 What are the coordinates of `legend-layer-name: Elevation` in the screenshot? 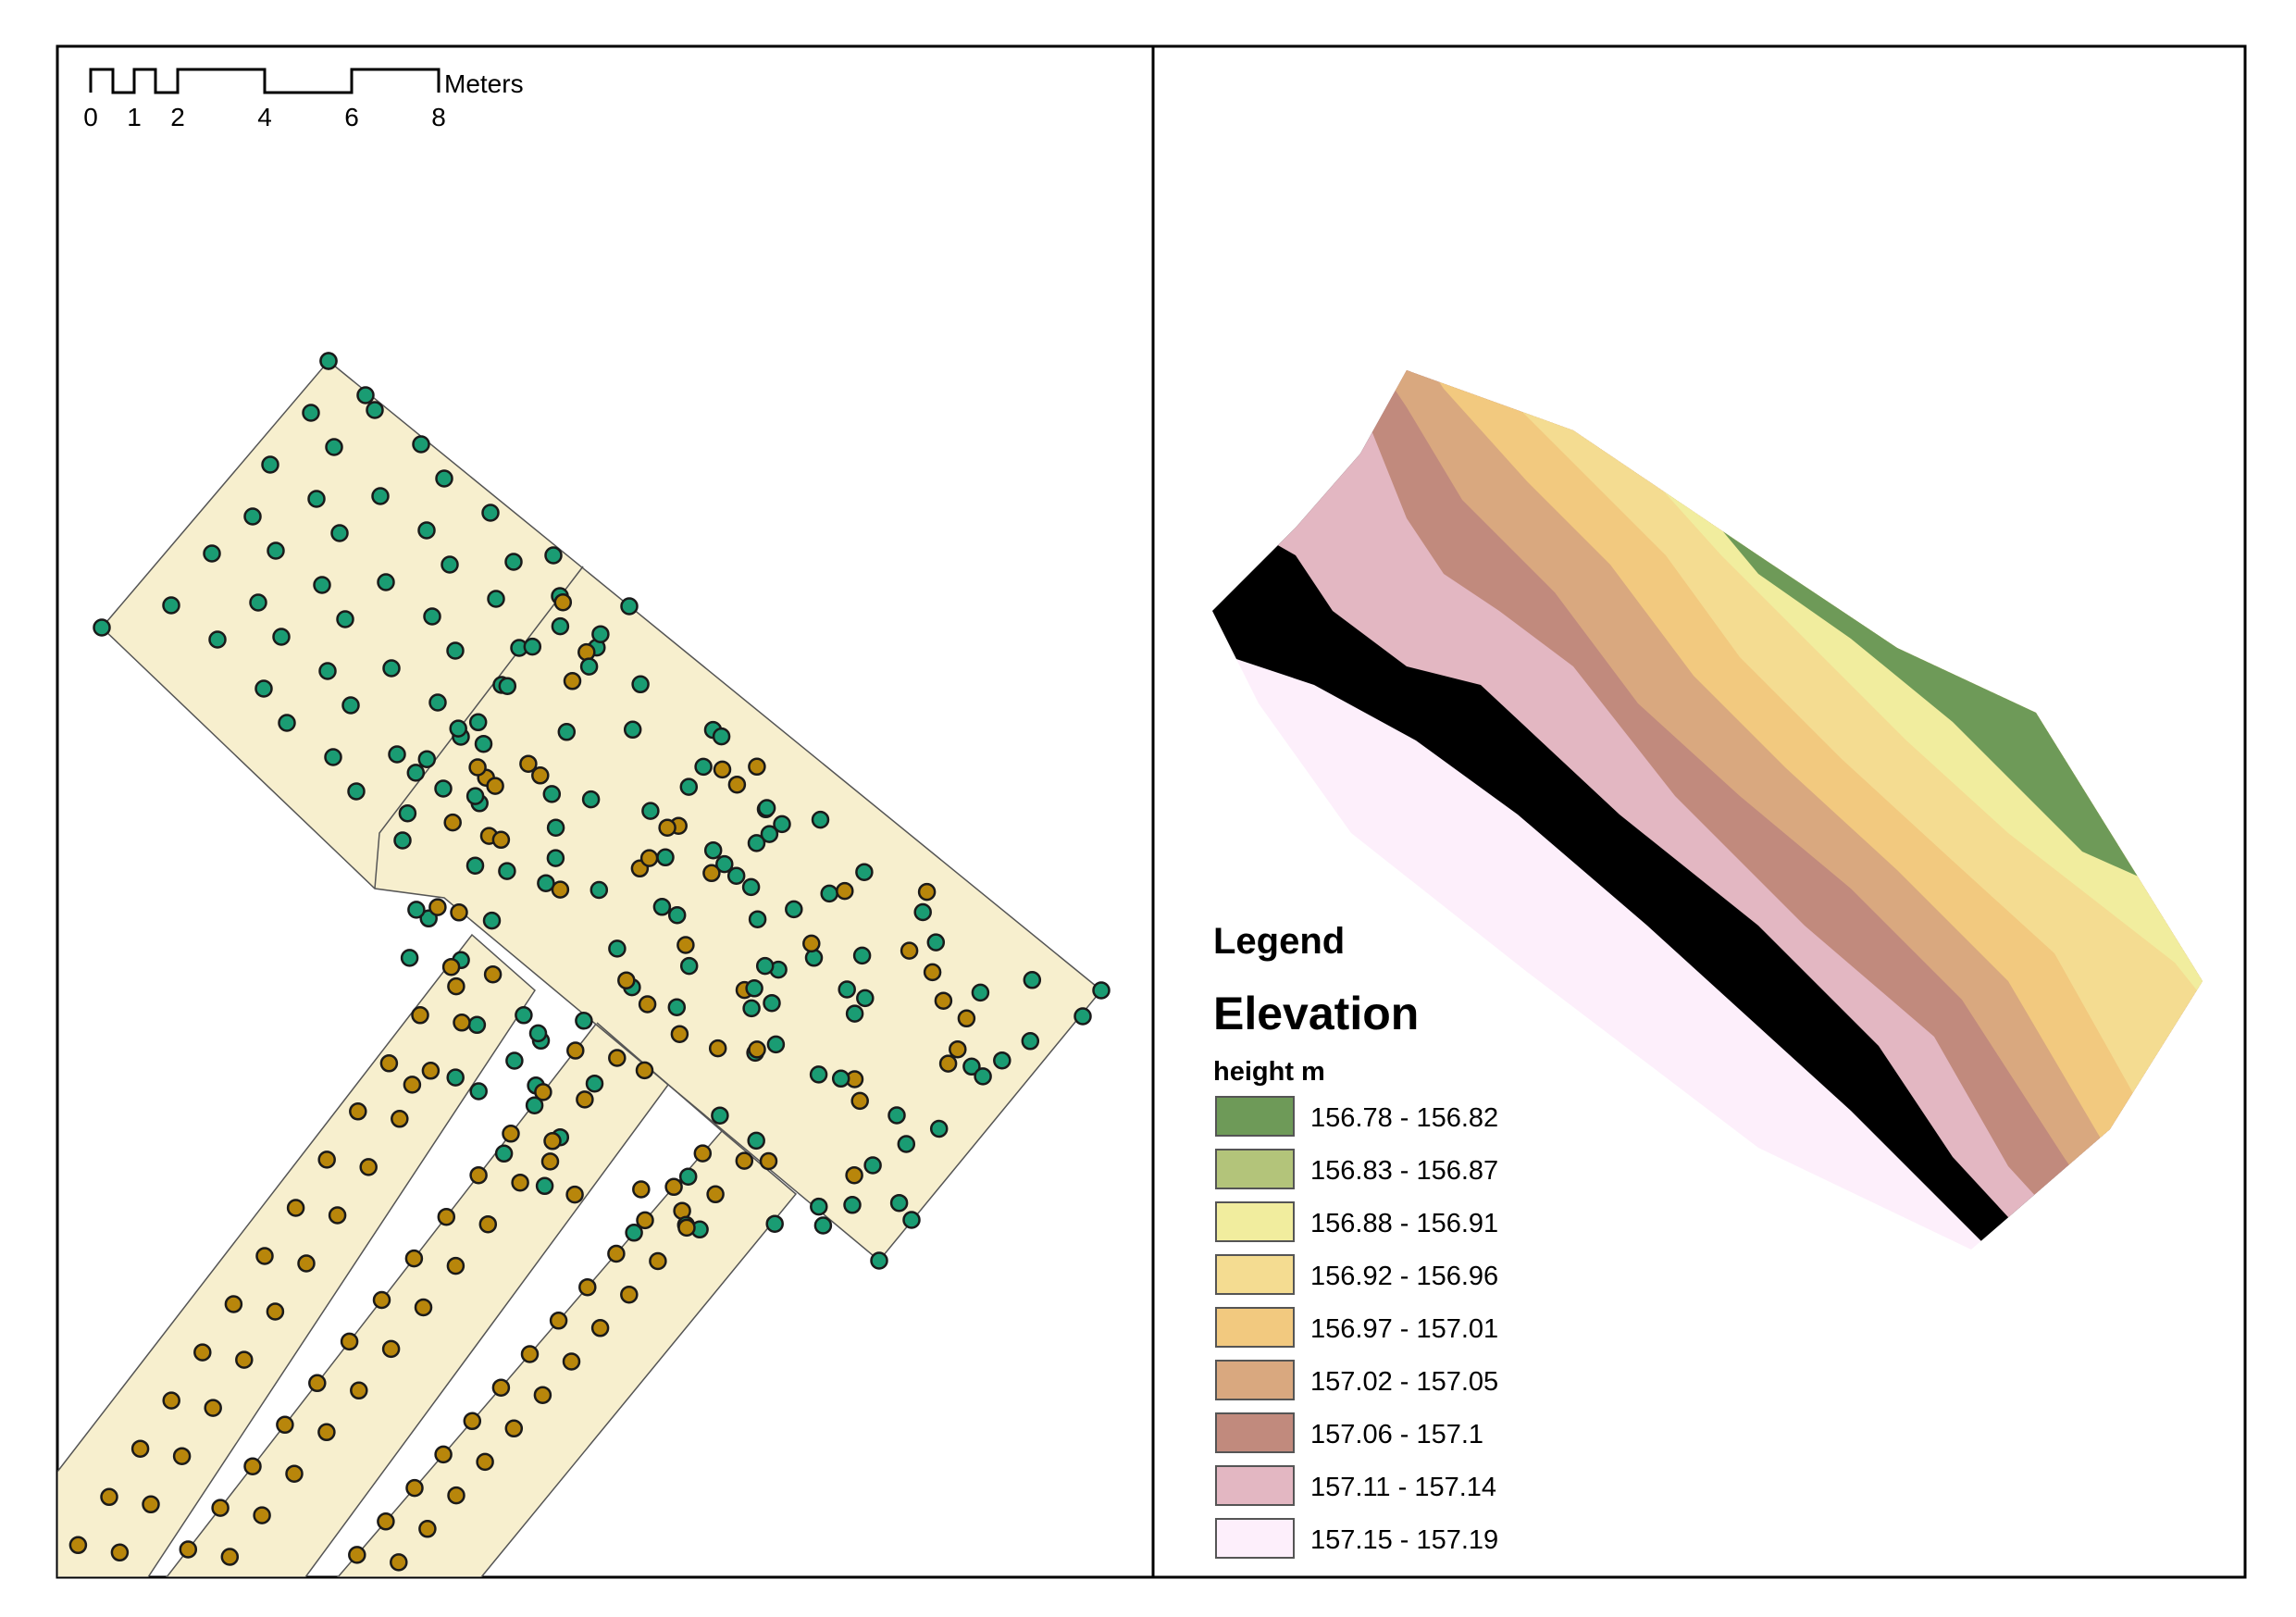 It's located at (1316, 1013).